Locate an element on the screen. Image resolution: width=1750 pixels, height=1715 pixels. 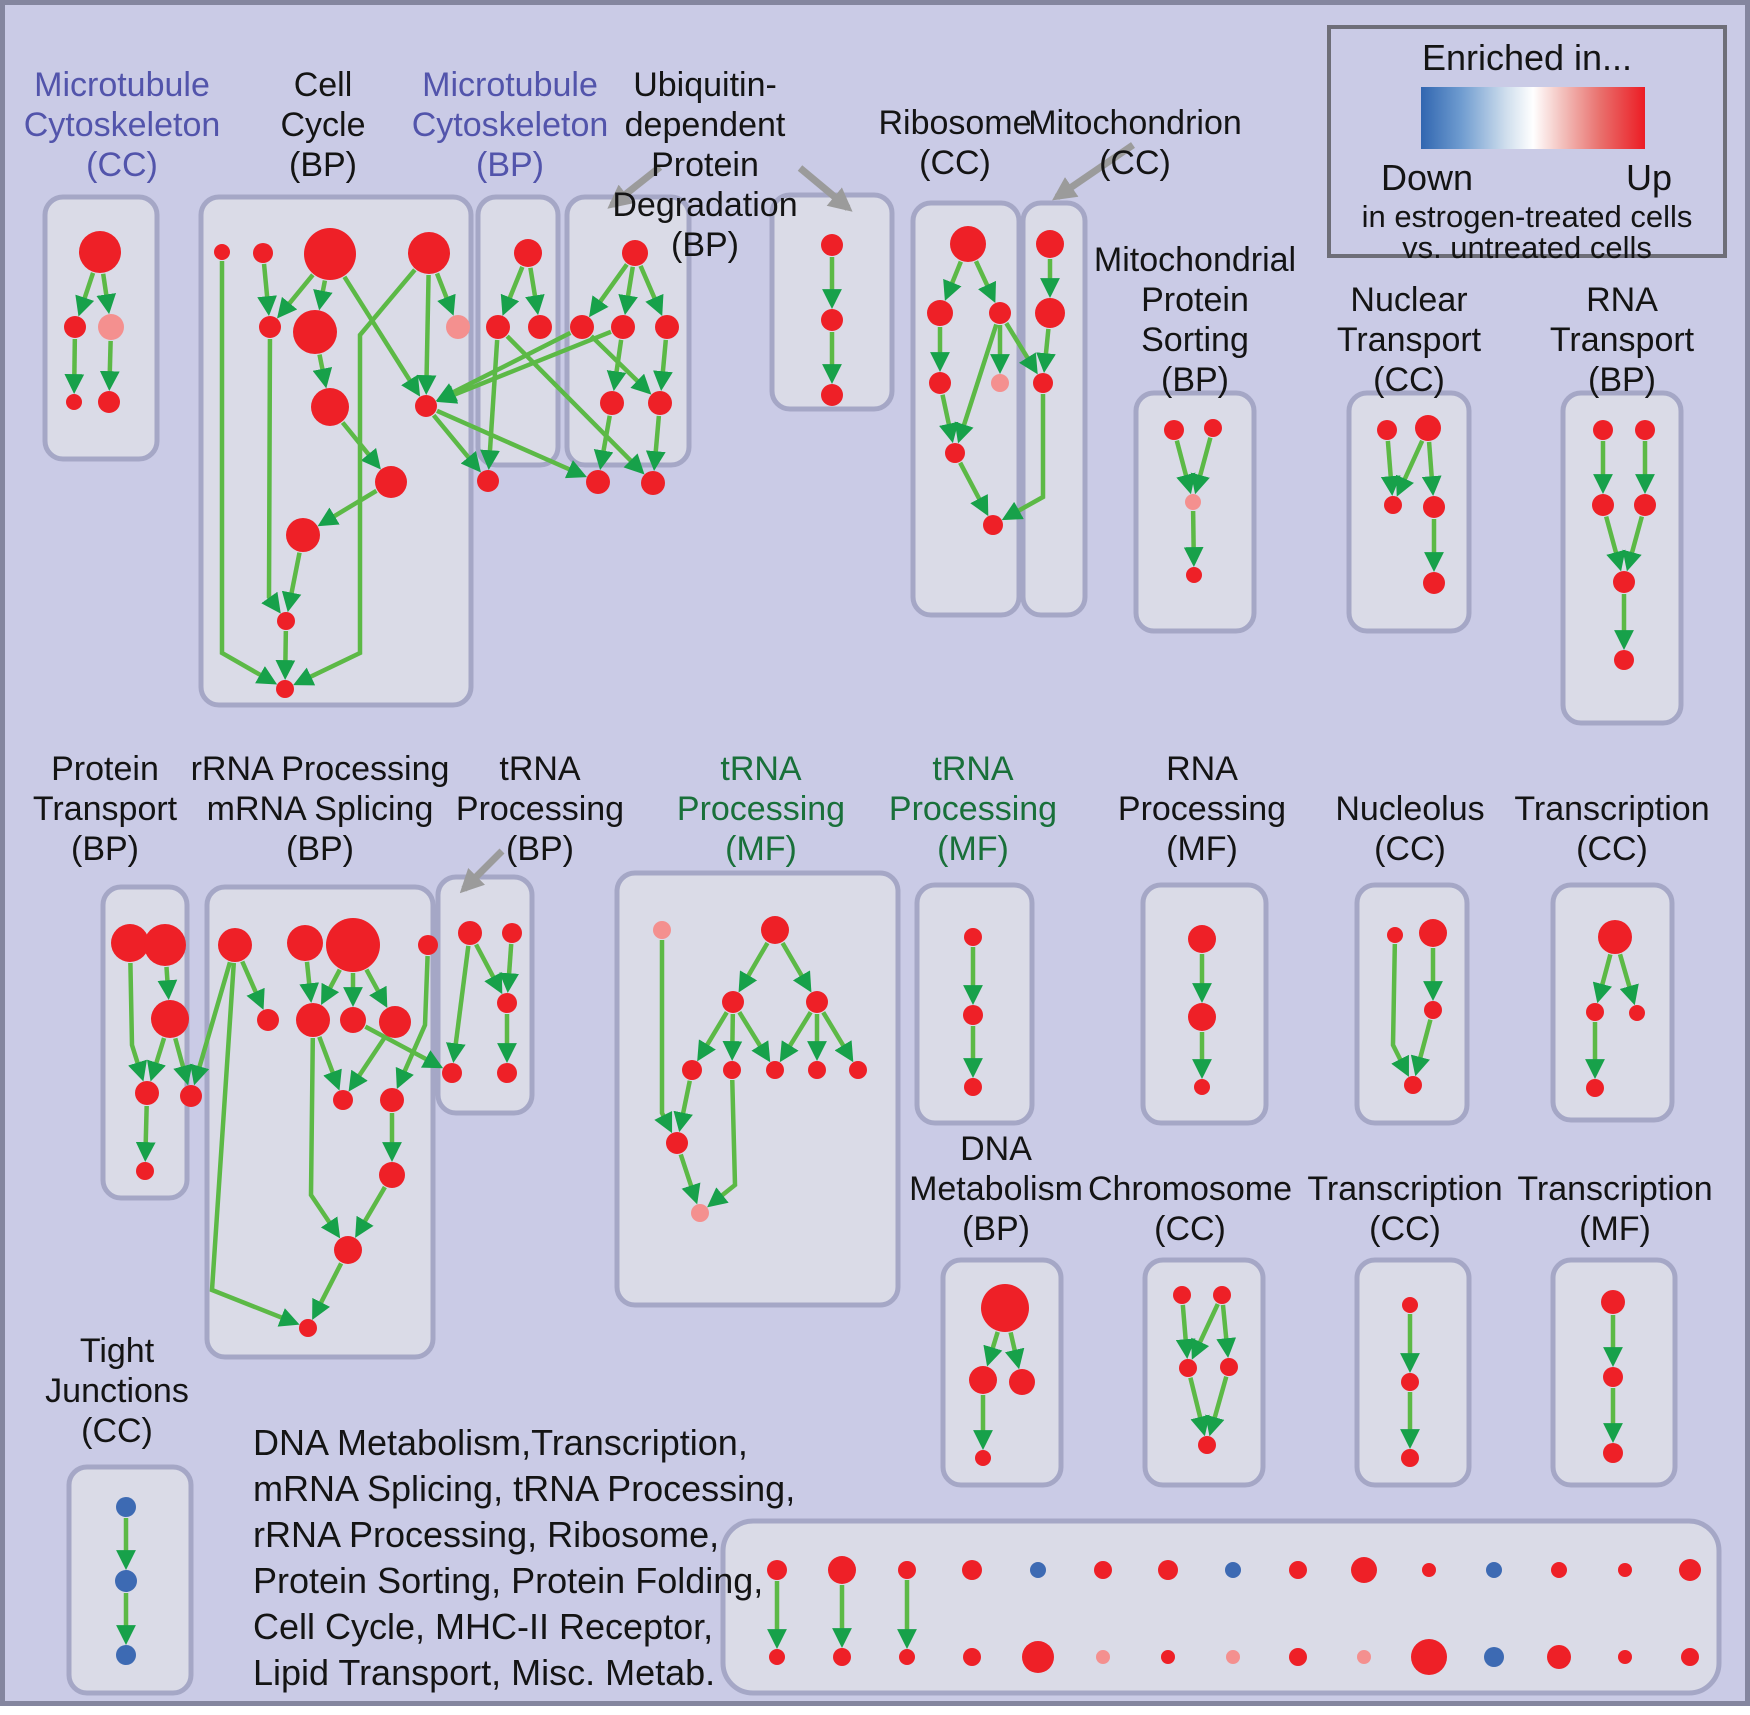
group-box-nuclear-transport-cc is located at coordinates (1409, 512).